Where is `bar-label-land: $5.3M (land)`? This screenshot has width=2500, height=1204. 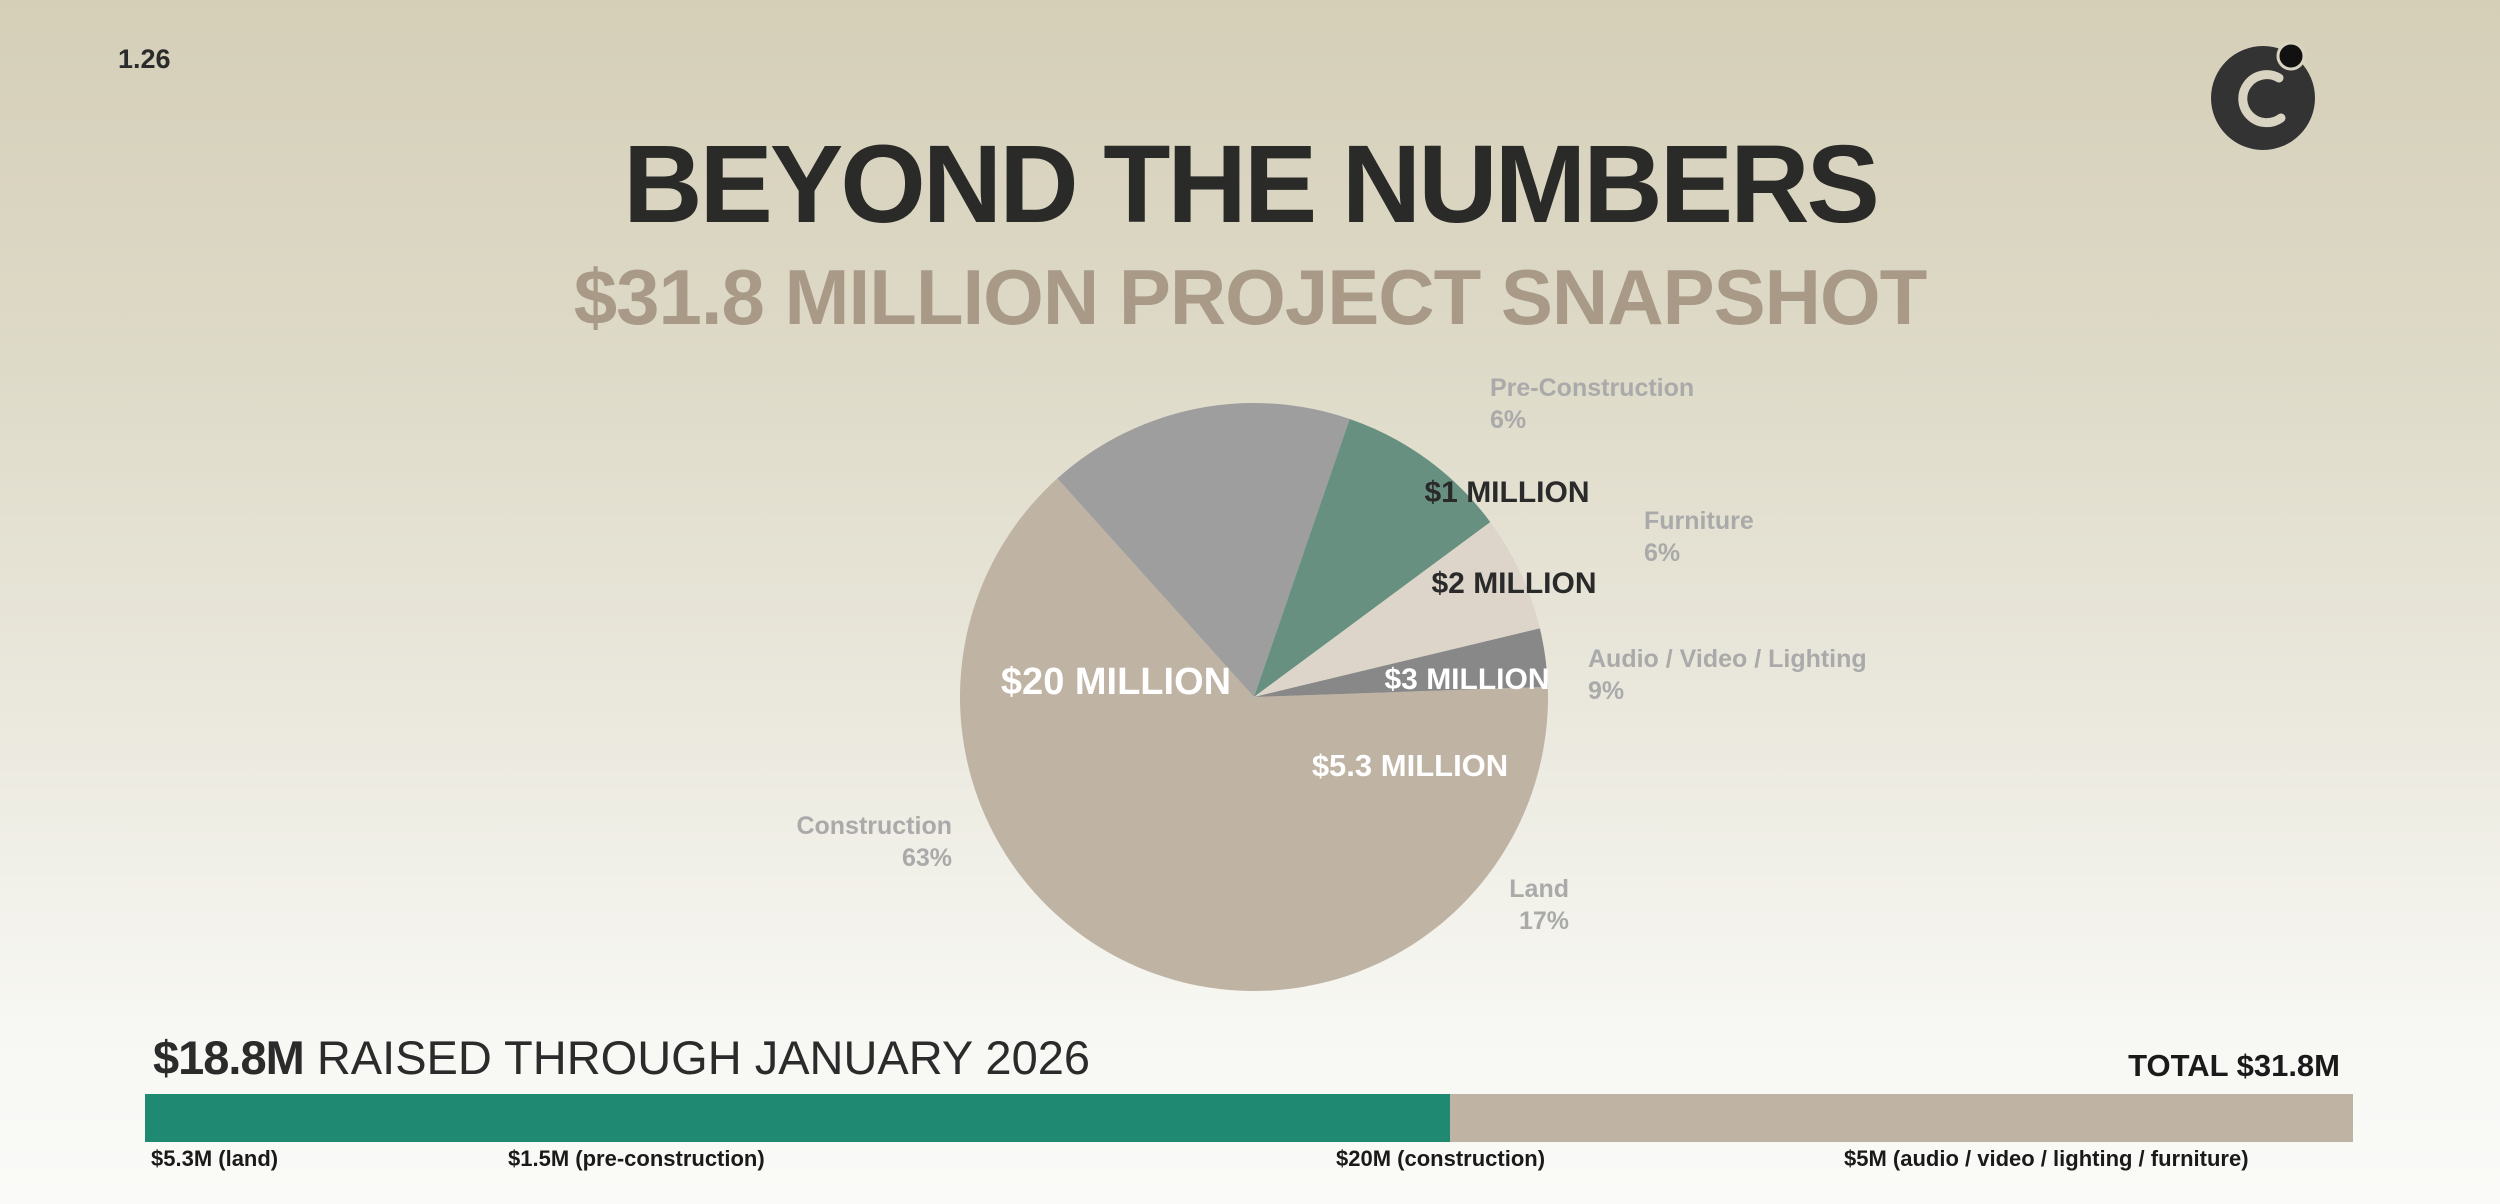
bar-label-land: $5.3M (land) is located at coordinates (215, 1158).